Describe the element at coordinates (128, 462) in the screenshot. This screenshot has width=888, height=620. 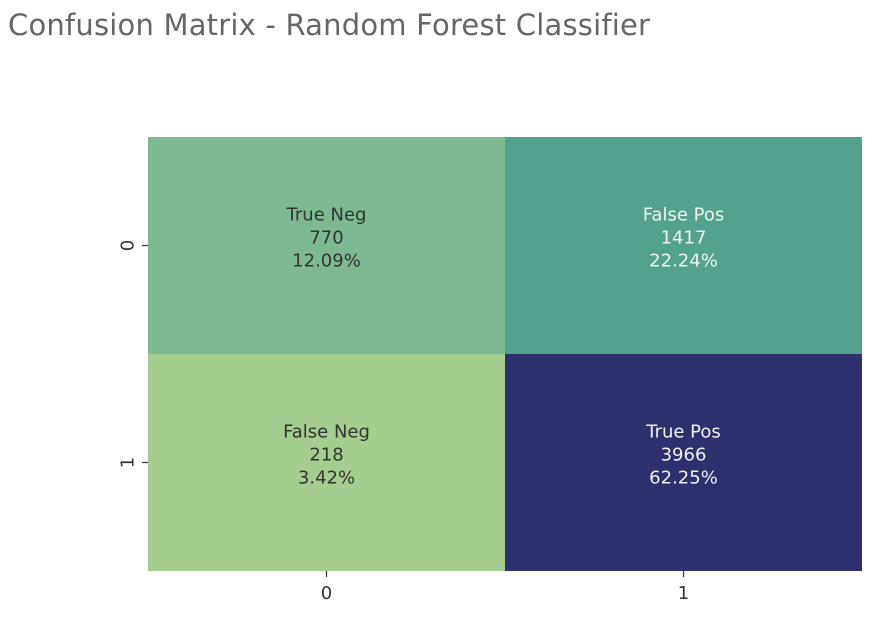
I see `y-tick-label: 1` at that location.